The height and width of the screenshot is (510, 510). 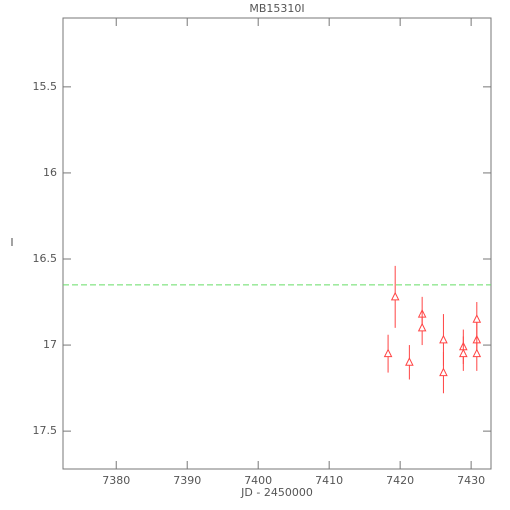 What do you see at coordinates (258, 480) in the screenshot?
I see `x-tick-label: 7400` at bounding box center [258, 480].